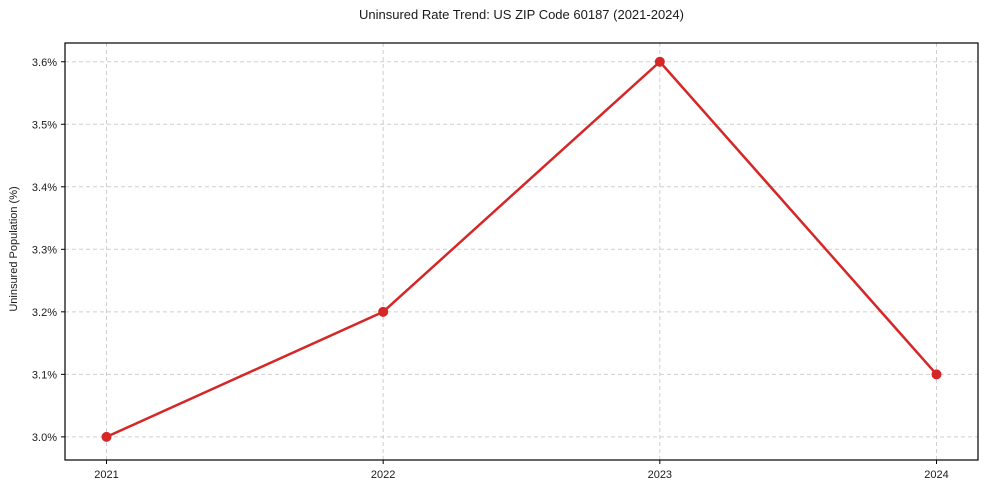 This screenshot has width=989, height=490. What do you see at coordinates (660, 475) in the screenshot?
I see `x-tick-label: 2023` at bounding box center [660, 475].